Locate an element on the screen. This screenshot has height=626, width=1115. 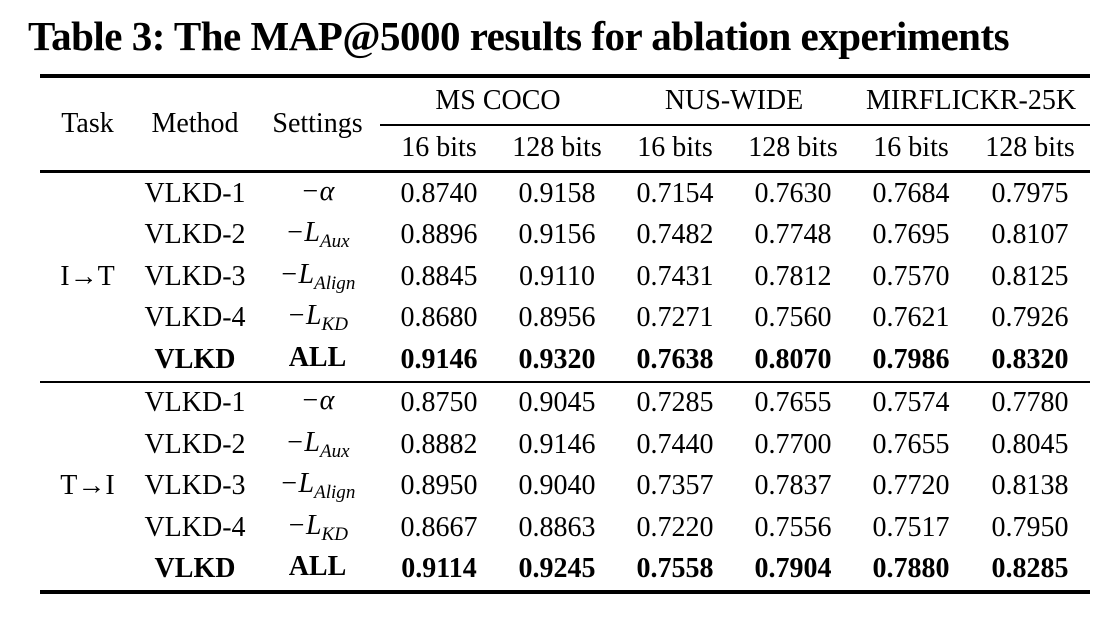
method-cell: VLKD is located at coordinates (195, 569).